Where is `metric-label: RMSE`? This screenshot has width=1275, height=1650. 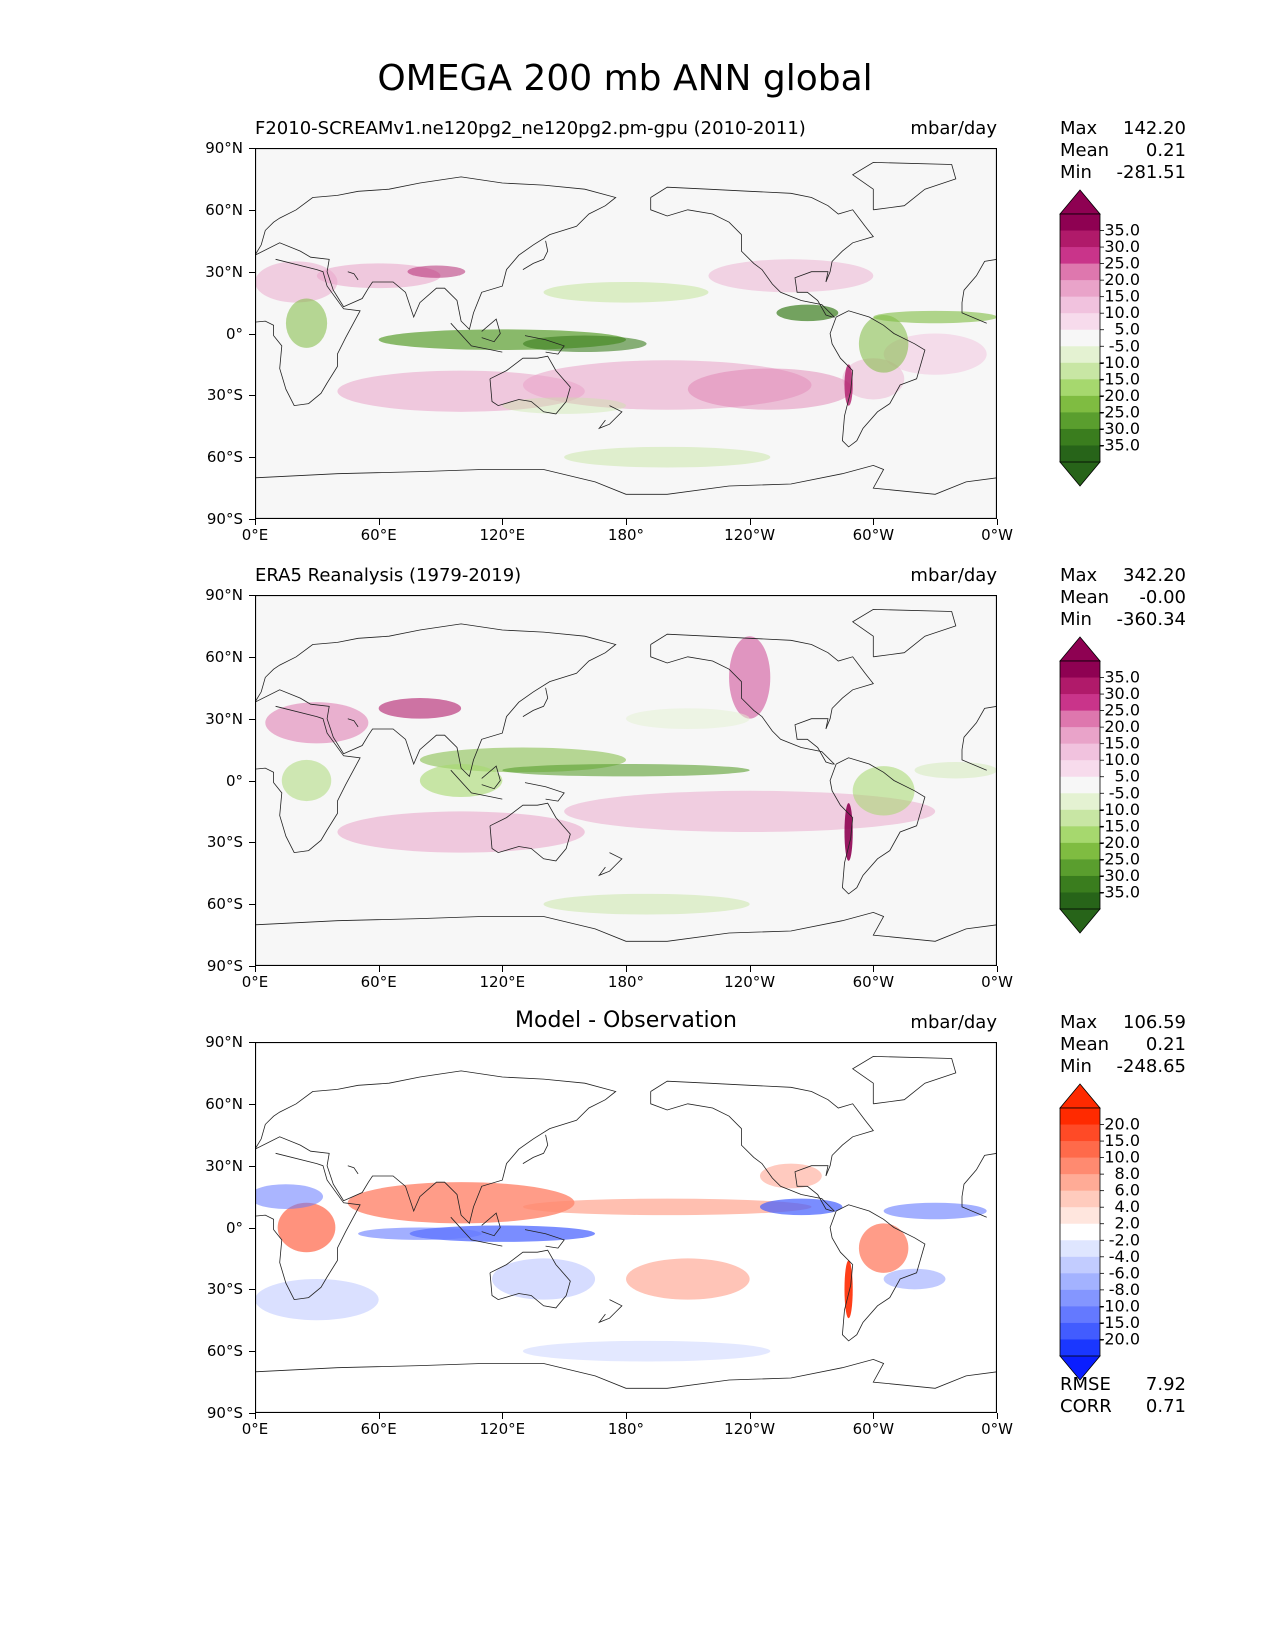 metric-label: RMSE is located at coordinates (1085, 1384).